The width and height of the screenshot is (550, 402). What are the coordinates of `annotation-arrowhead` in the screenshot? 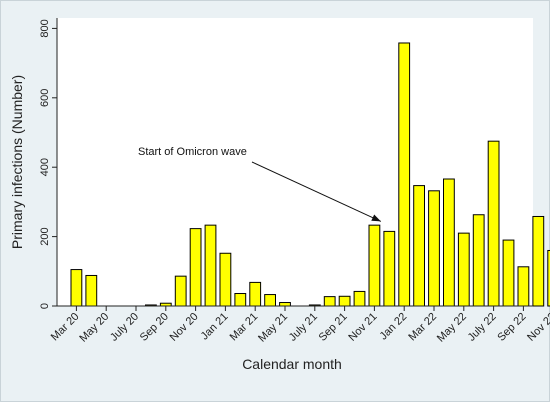 It's located at (376, 218).